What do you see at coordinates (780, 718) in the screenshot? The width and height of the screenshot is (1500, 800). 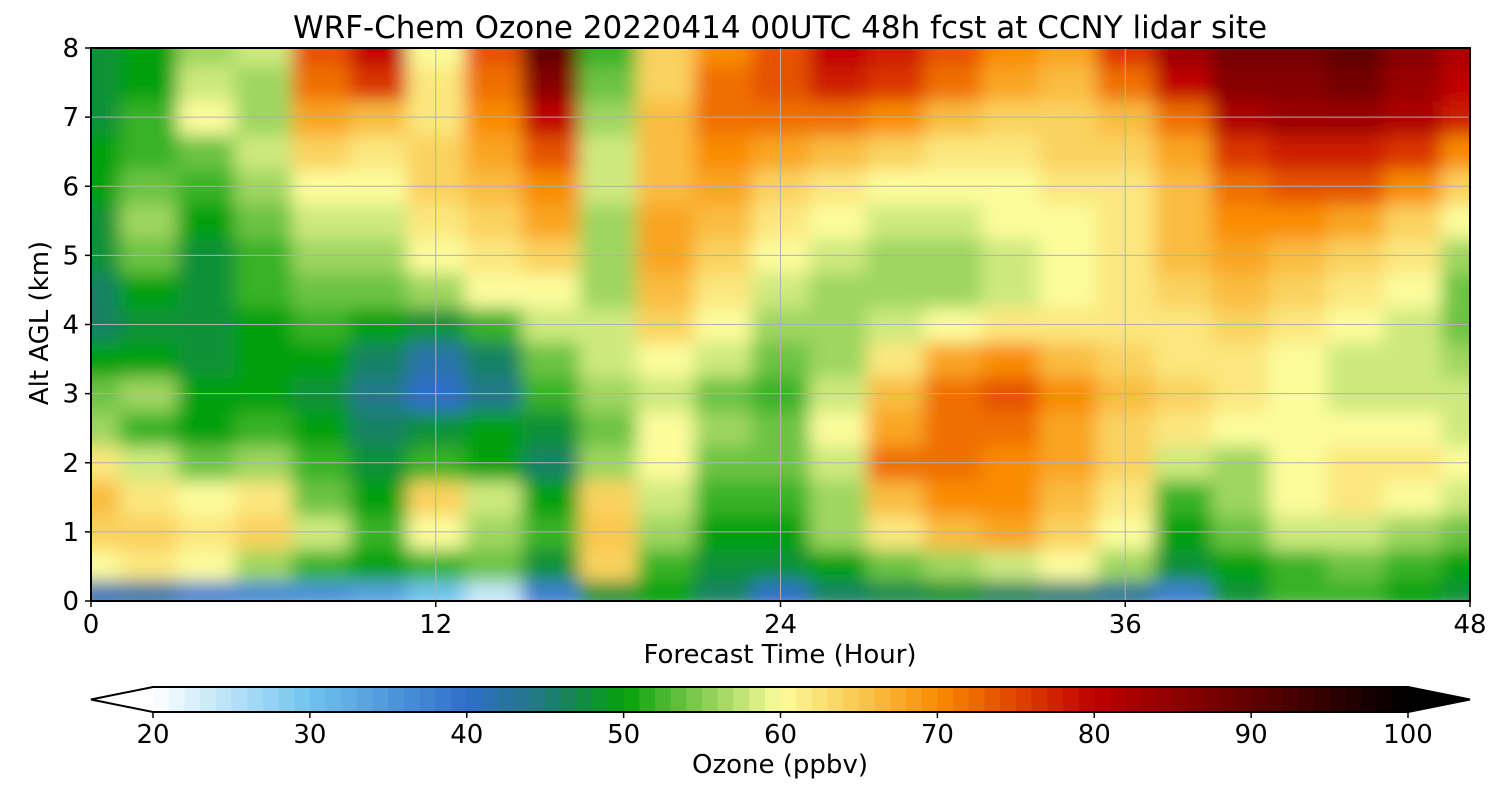 I see `colorbar: 20 30 40 50 60 70 80 90 100` at bounding box center [780, 718].